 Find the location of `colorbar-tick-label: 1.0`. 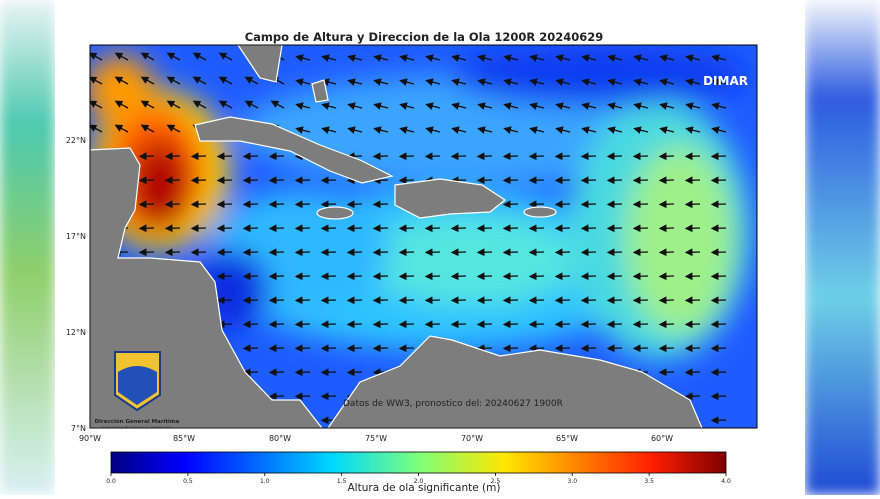

colorbar-tick-label: 1.0 is located at coordinates (265, 481).